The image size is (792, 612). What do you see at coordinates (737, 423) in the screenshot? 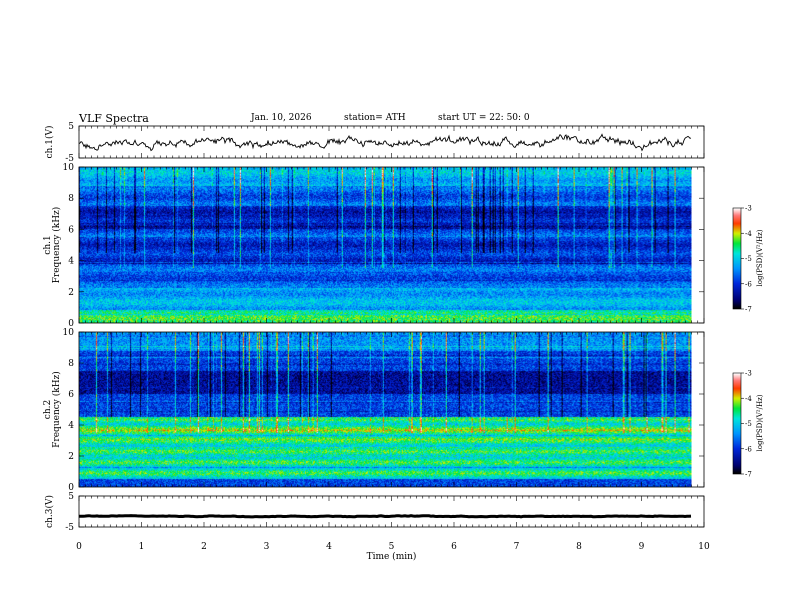
I see `colorbar-ch2` at bounding box center [737, 423].